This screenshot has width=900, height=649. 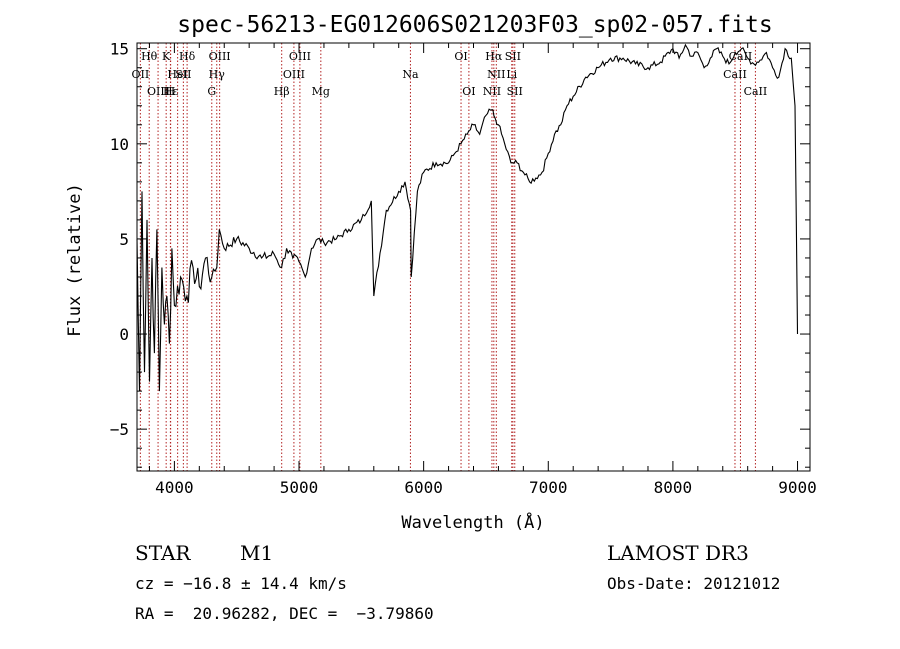 I want to click on x-tick-label: 8000, so click(x=673, y=487).